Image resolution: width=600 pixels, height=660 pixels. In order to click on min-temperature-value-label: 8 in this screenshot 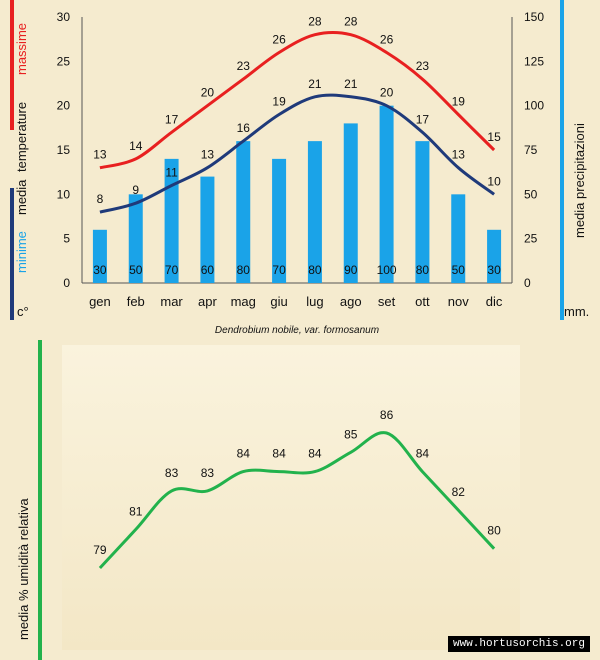, I will do `click(100, 199)`.